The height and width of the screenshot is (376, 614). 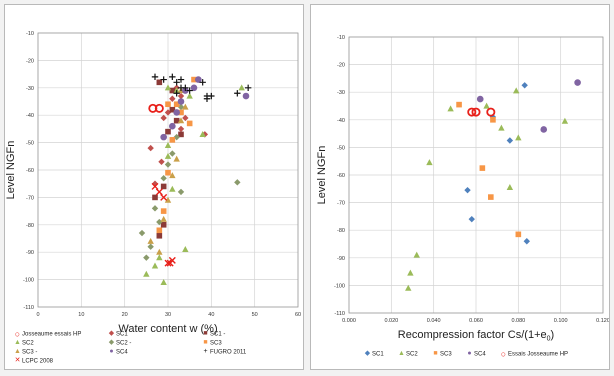 I want to click on y-tick-label: -110, so click(x=28, y=308).